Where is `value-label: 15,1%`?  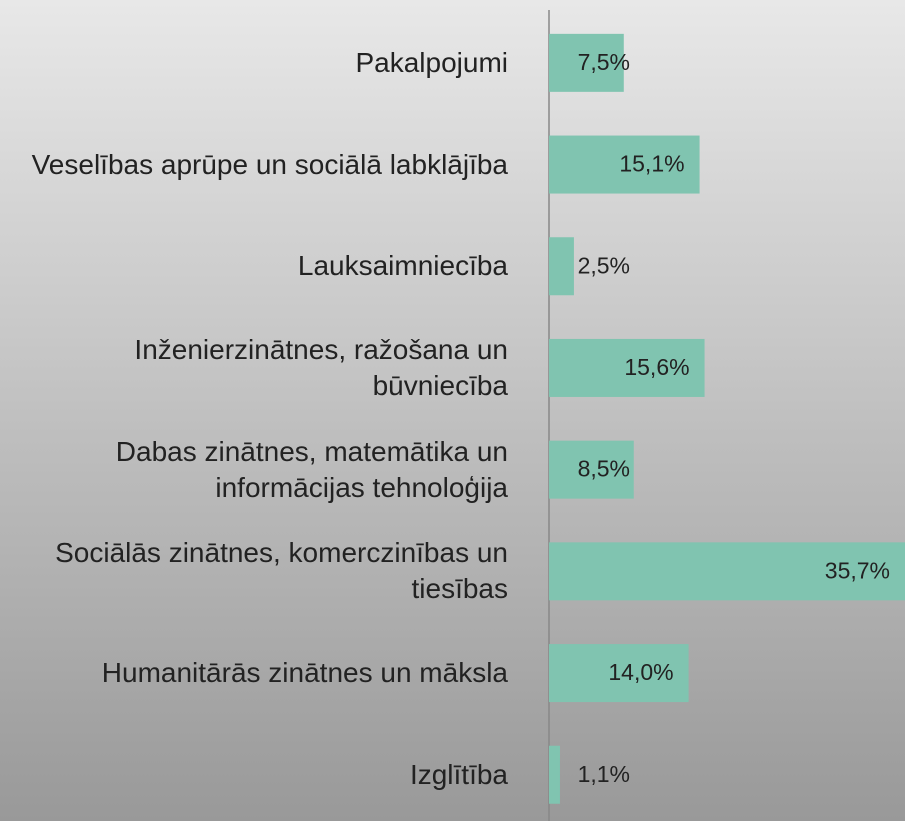
value-label: 15,1% is located at coordinates (651, 164).